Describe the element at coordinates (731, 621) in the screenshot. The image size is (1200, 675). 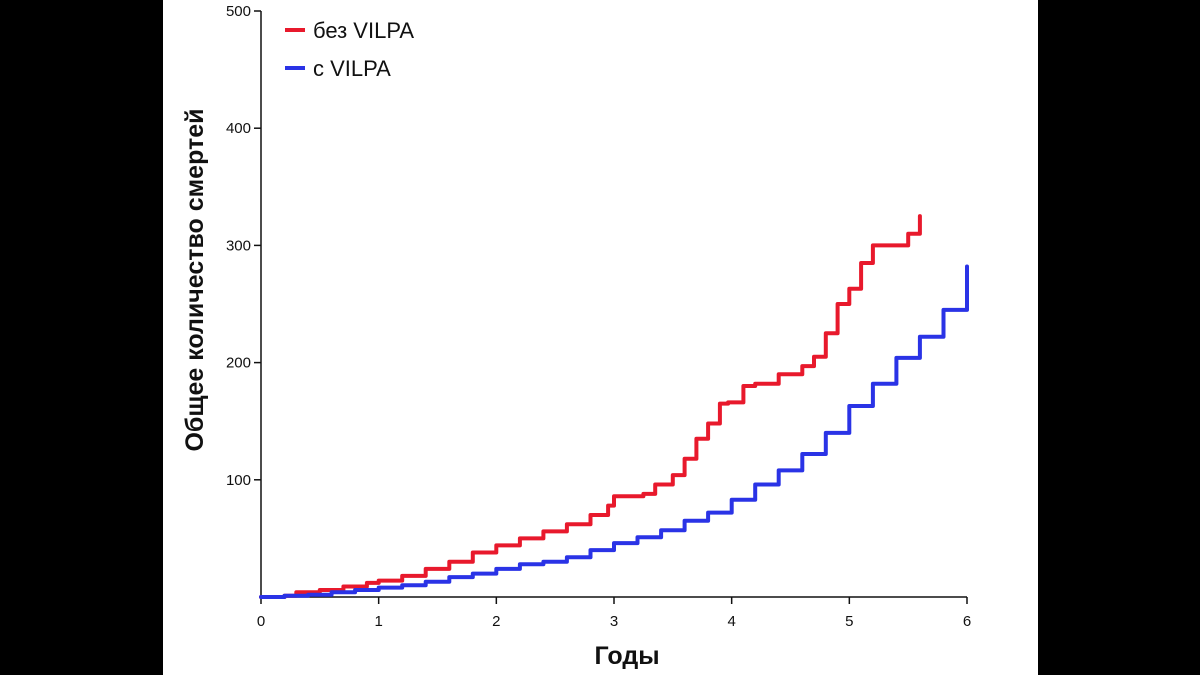
I see `x-tick-label: 4` at that location.